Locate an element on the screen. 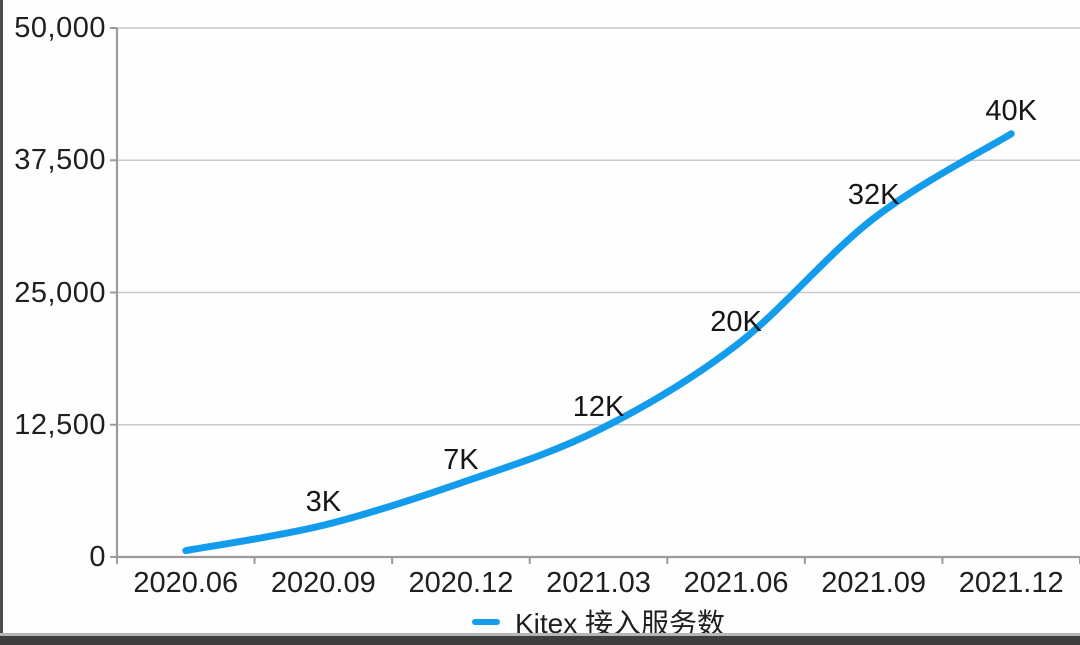 This screenshot has width=1080, height=645. x-tick-label: 2020.12 is located at coordinates (461, 583).